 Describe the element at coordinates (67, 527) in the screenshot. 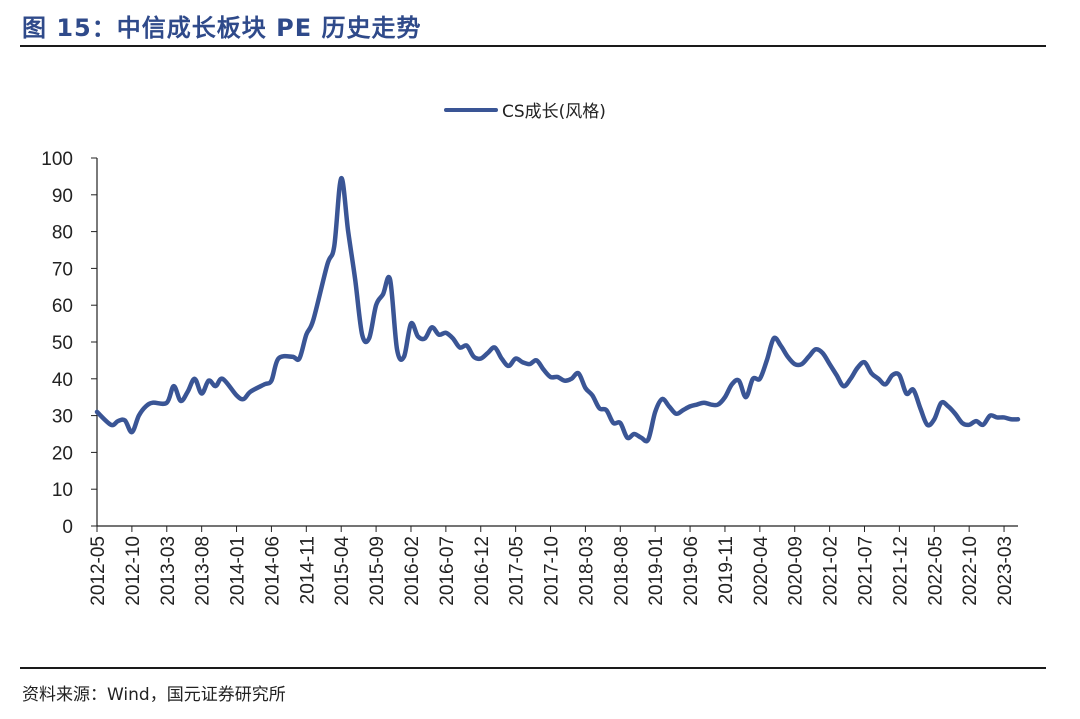

I see `y-tick-label: 0` at that location.